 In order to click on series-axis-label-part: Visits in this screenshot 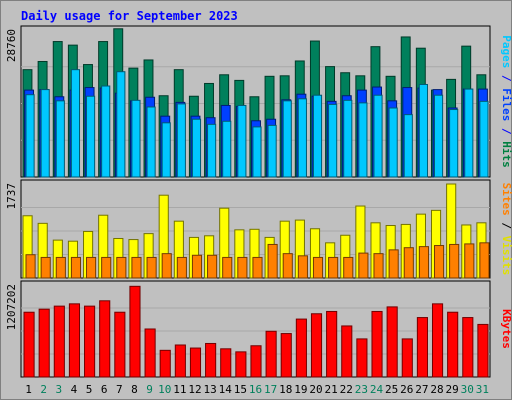, I will do `click(506, 256)`.